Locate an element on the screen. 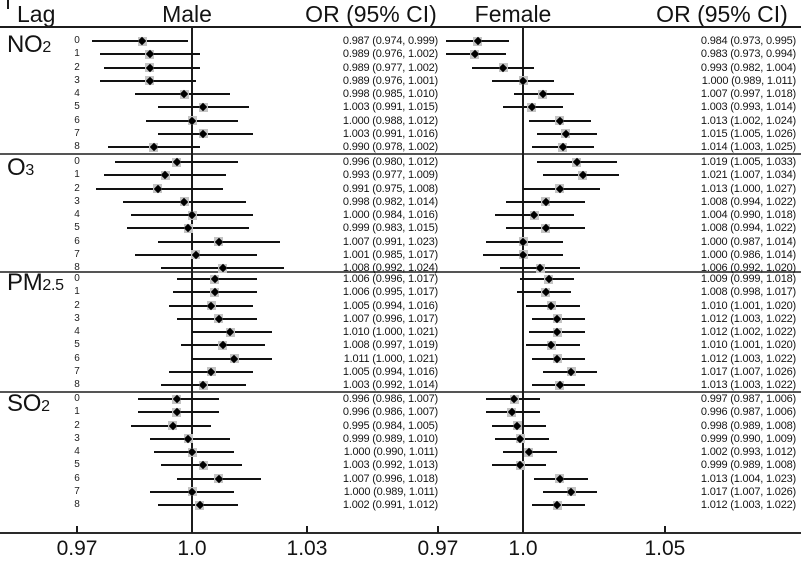 The height and width of the screenshot is (569, 801). group-label-no2: NO2 is located at coordinates (29, 45).